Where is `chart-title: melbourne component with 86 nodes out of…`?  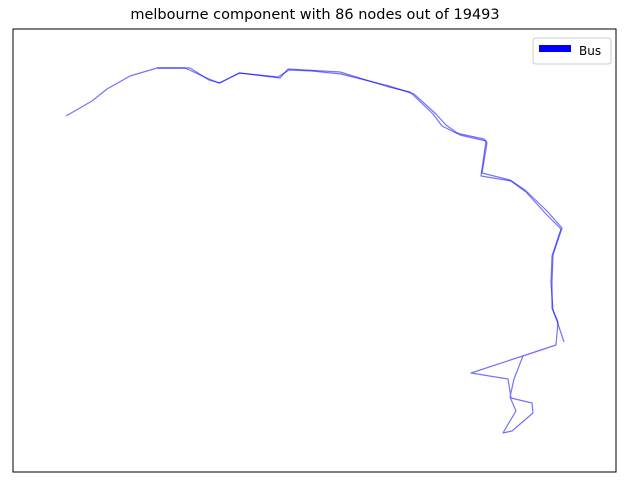 chart-title: melbourne component with 86 nodes out of… is located at coordinates (315, 15).